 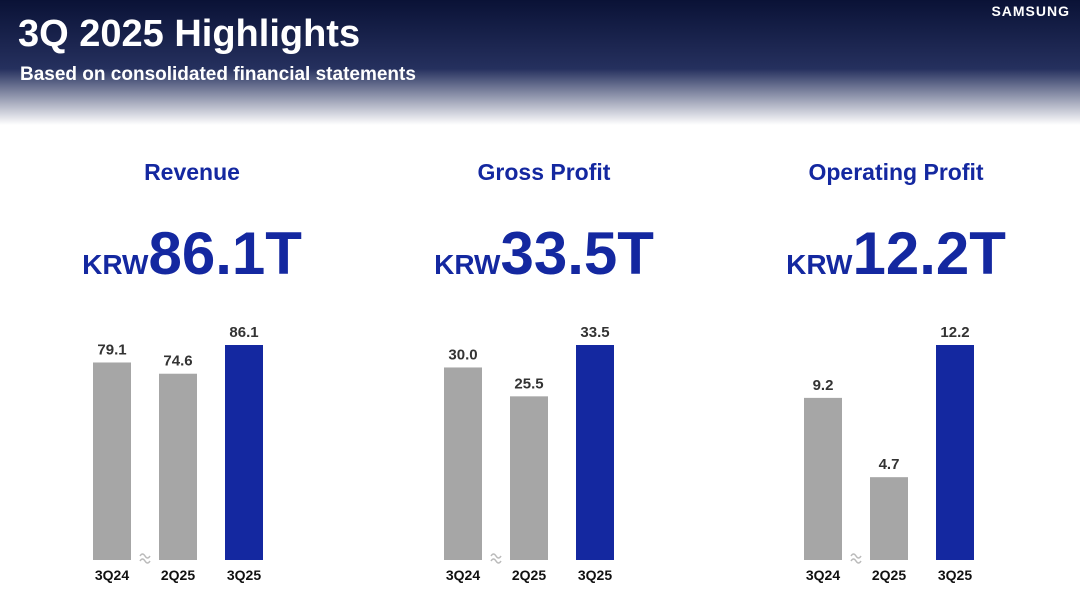 What do you see at coordinates (594, 332) in the screenshot?
I see `value-label: 33.5` at bounding box center [594, 332].